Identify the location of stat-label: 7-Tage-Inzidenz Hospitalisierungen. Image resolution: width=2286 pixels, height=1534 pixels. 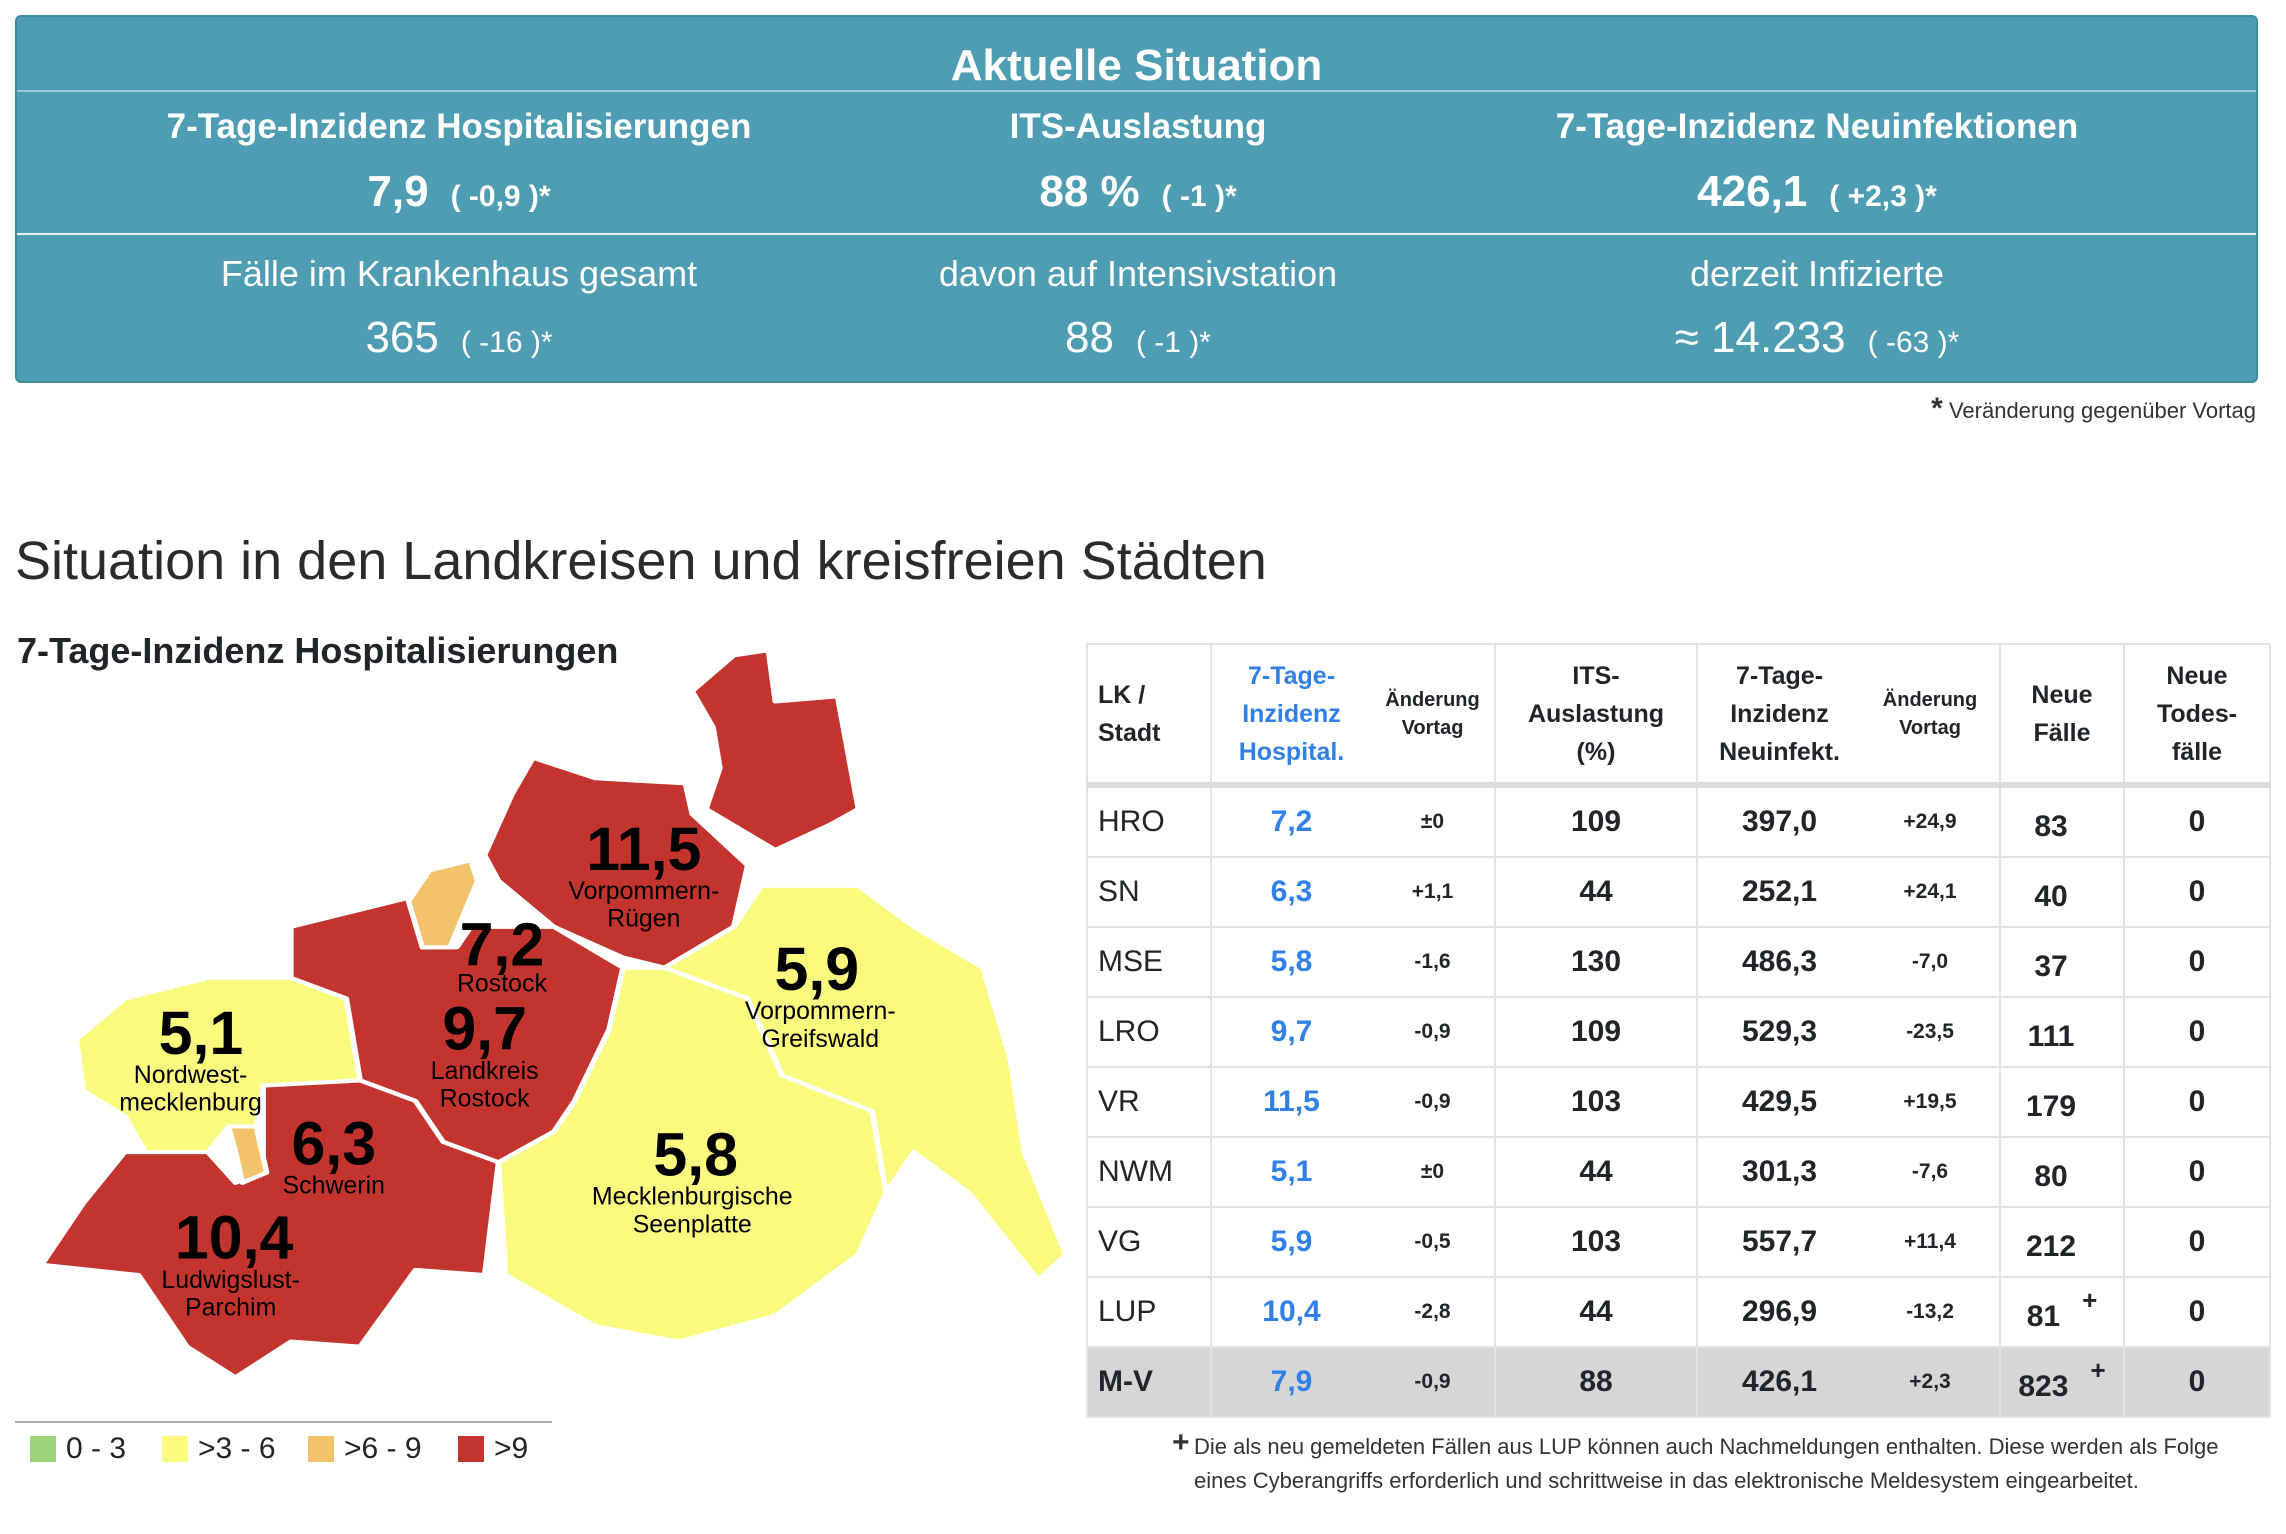
(459, 126).